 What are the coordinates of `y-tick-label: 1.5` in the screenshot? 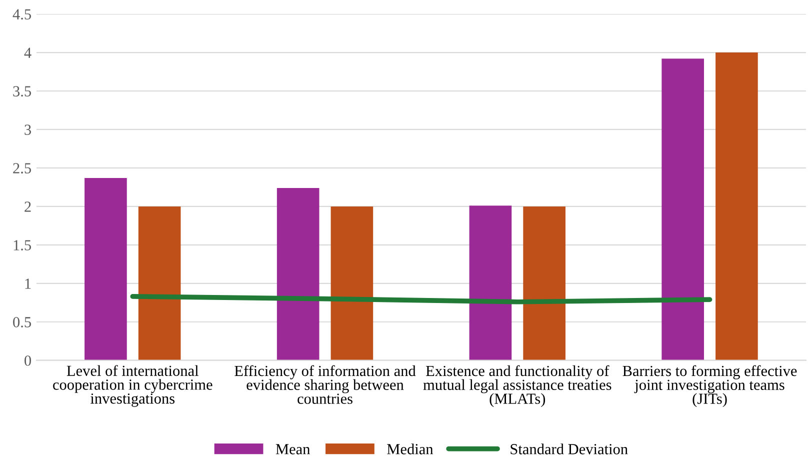 It's located at (22, 245).